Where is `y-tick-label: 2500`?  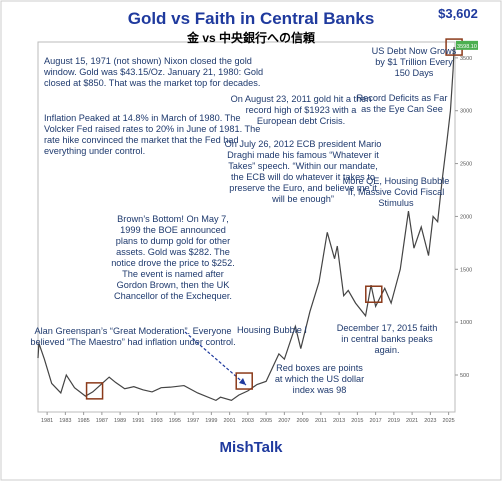
y-tick-label: 2500 is located at coordinates (466, 165).